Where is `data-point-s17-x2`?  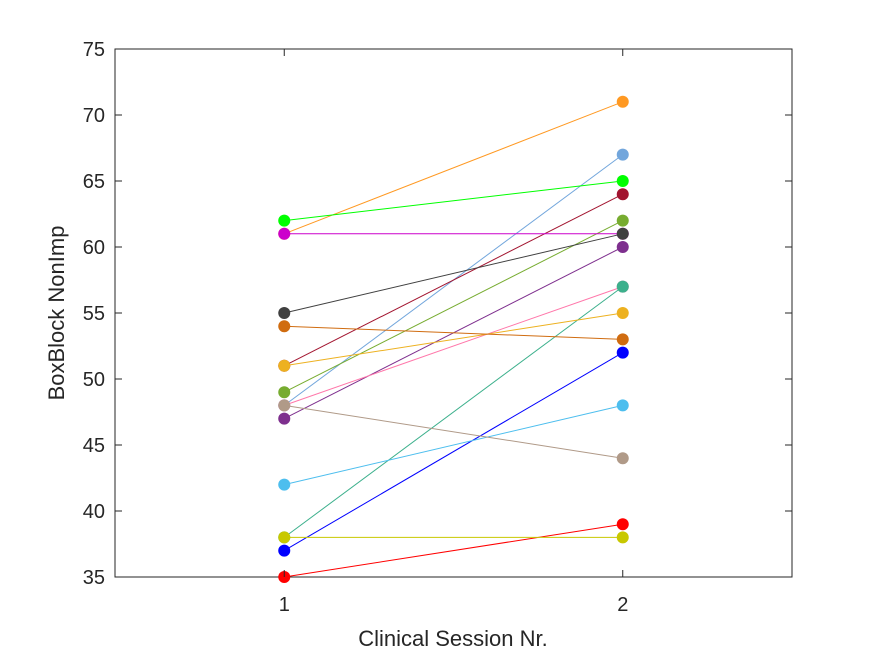
data-point-s17-x2 is located at coordinates (622, 537).